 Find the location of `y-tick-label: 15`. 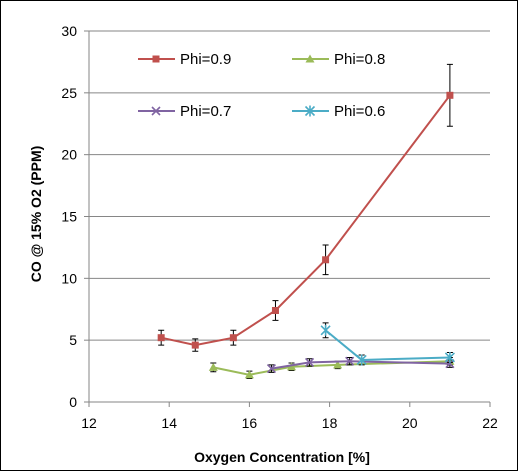

y-tick-label: 15 is located at coordinates (69, 217).